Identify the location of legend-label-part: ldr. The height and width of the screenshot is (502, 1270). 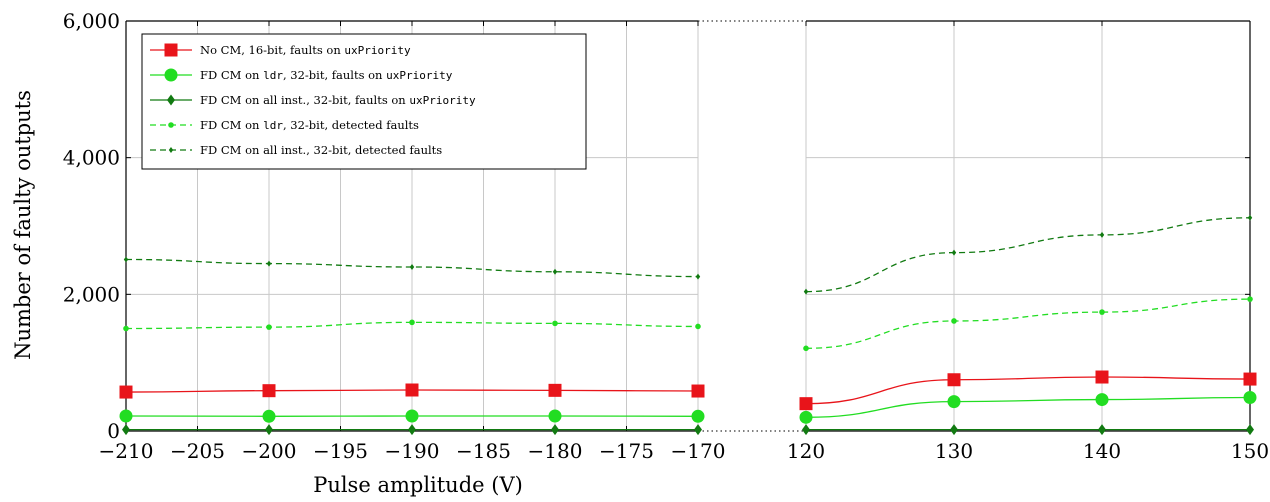
(273, 125).